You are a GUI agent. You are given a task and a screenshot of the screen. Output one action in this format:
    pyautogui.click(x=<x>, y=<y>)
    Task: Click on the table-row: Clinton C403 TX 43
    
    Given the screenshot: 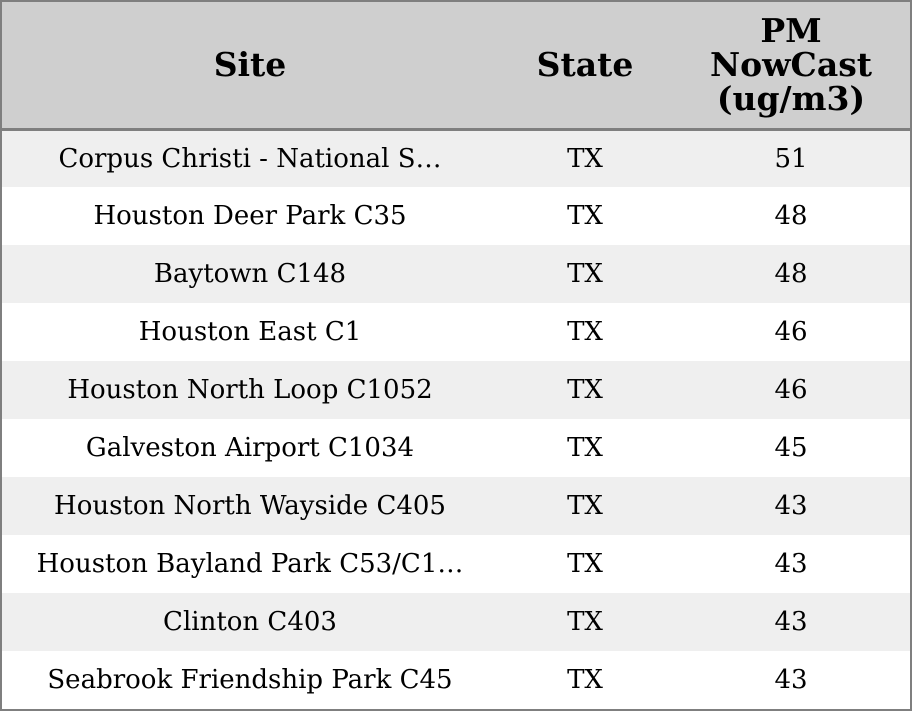 What is the action you would take?
    pyautogui.click(x=456, y=622)
    